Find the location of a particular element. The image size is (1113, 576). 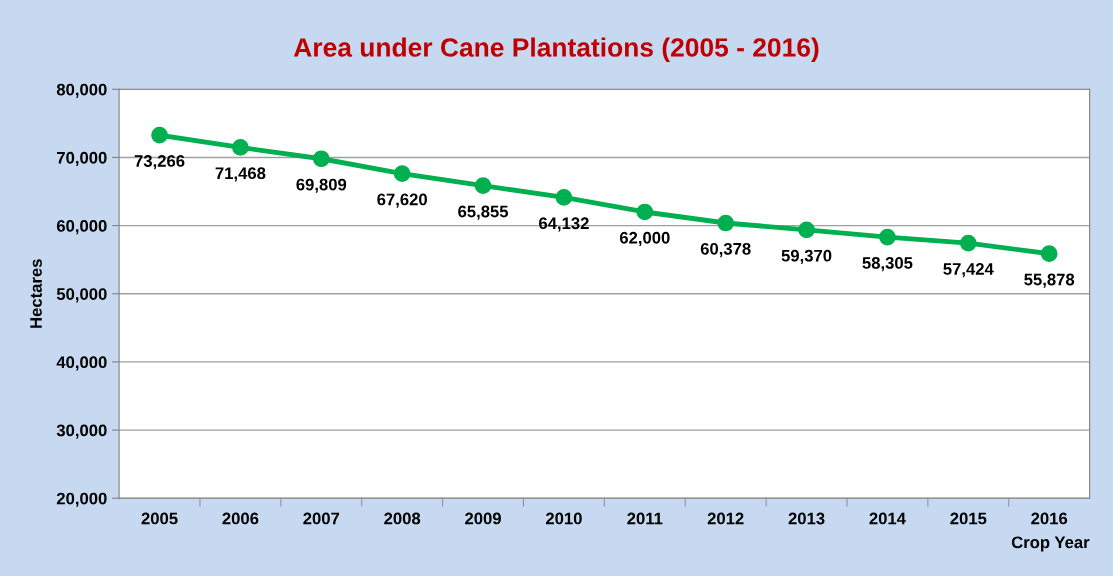

chart-title: Area under Cane Plantations (2005 - 2016) is located at coordinates (556, 50).